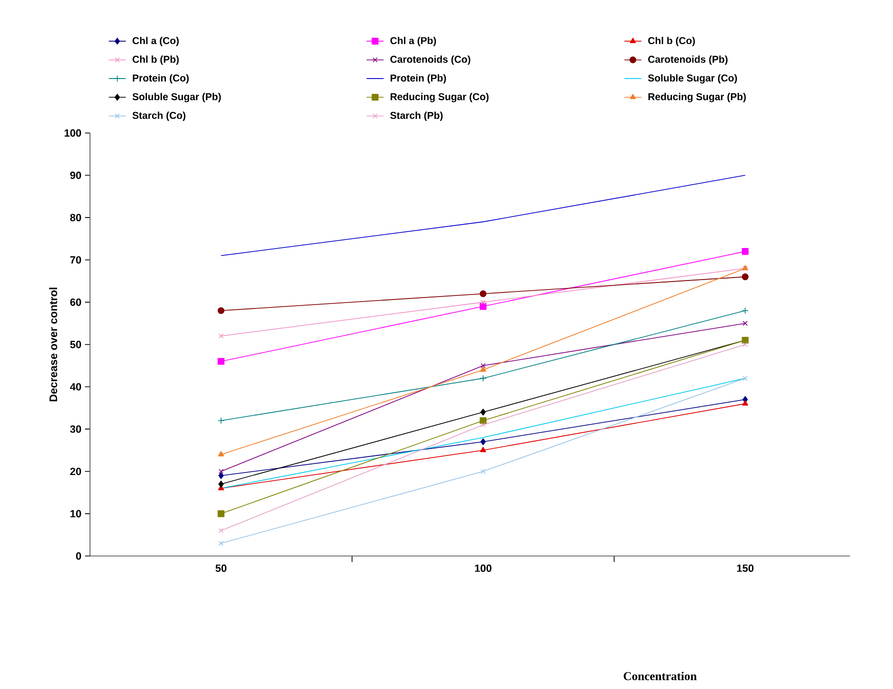  Describe the element at coordinates (221, 568) in the screenshot. I see `x-tick-label: 50` at that location.